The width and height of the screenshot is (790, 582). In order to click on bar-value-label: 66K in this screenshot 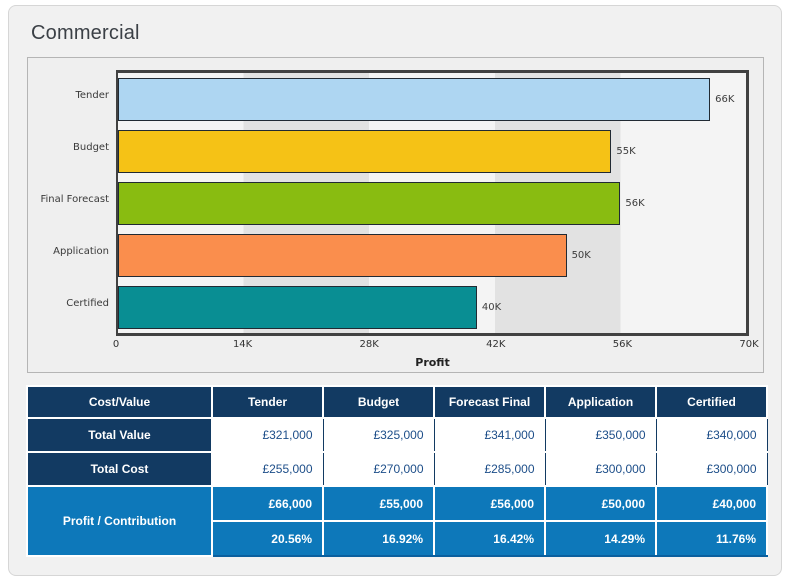, I will do `click(725, 99)`.